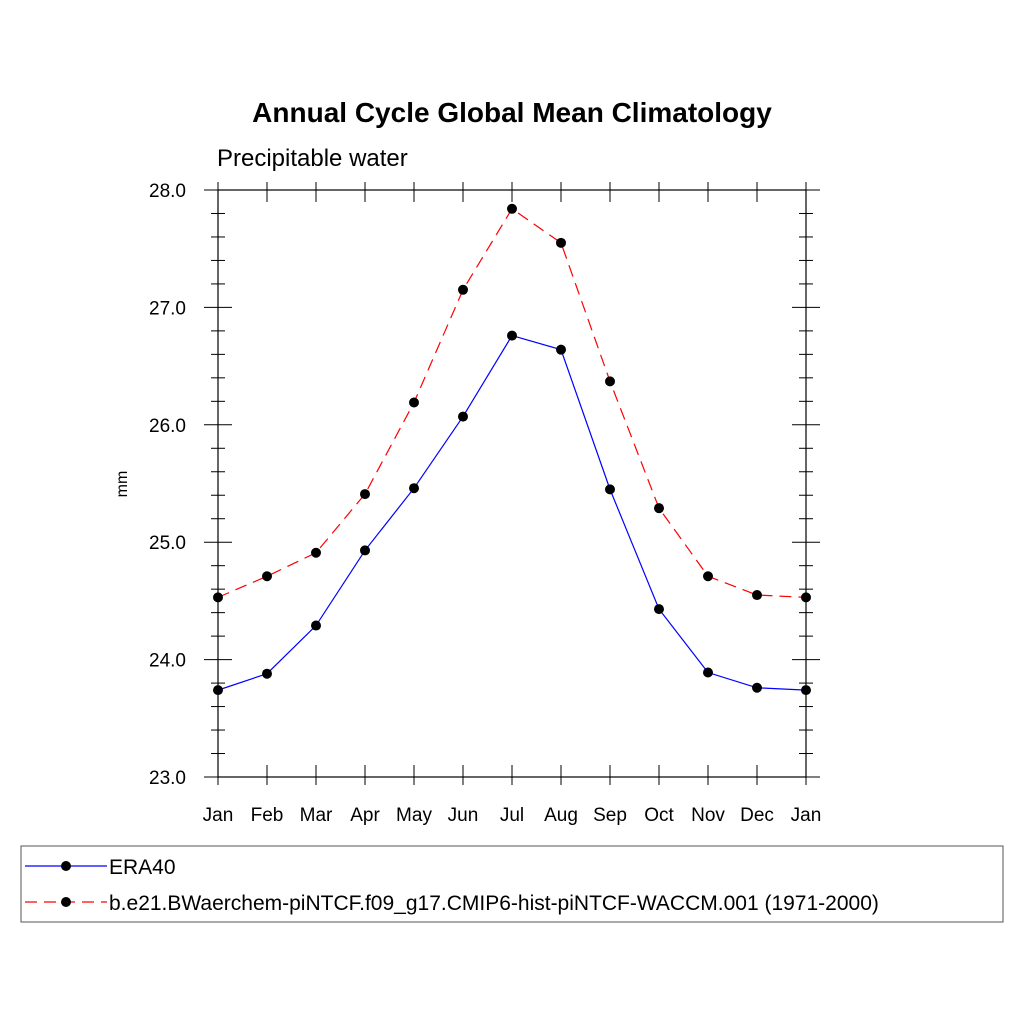 The height and width of the screenshot is (1029, 1024). Describe the element at coordinates (463, 815) in the screenshot. I see `x-tick-label: Jun` at that location.